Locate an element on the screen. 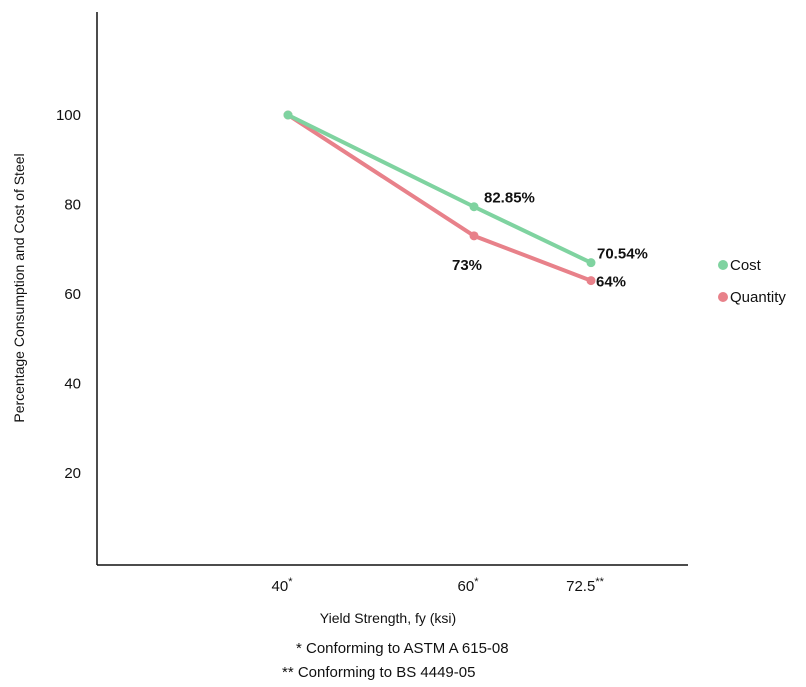 This screenshot has width=806, height=687. series-line-cost is located at coordinates (439, 189).